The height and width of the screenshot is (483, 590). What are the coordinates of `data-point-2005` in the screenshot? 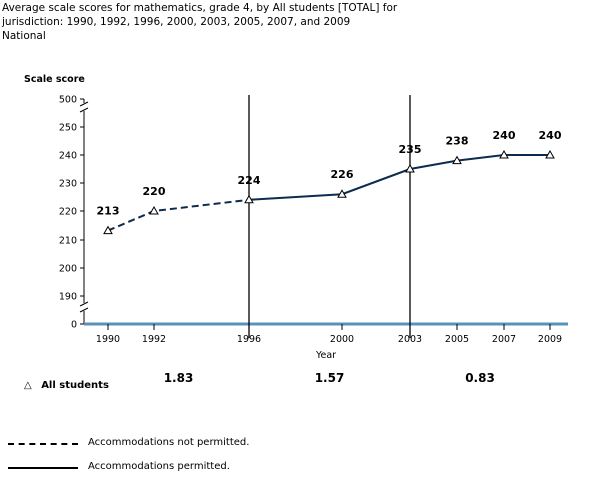 It's located at (457, 160).